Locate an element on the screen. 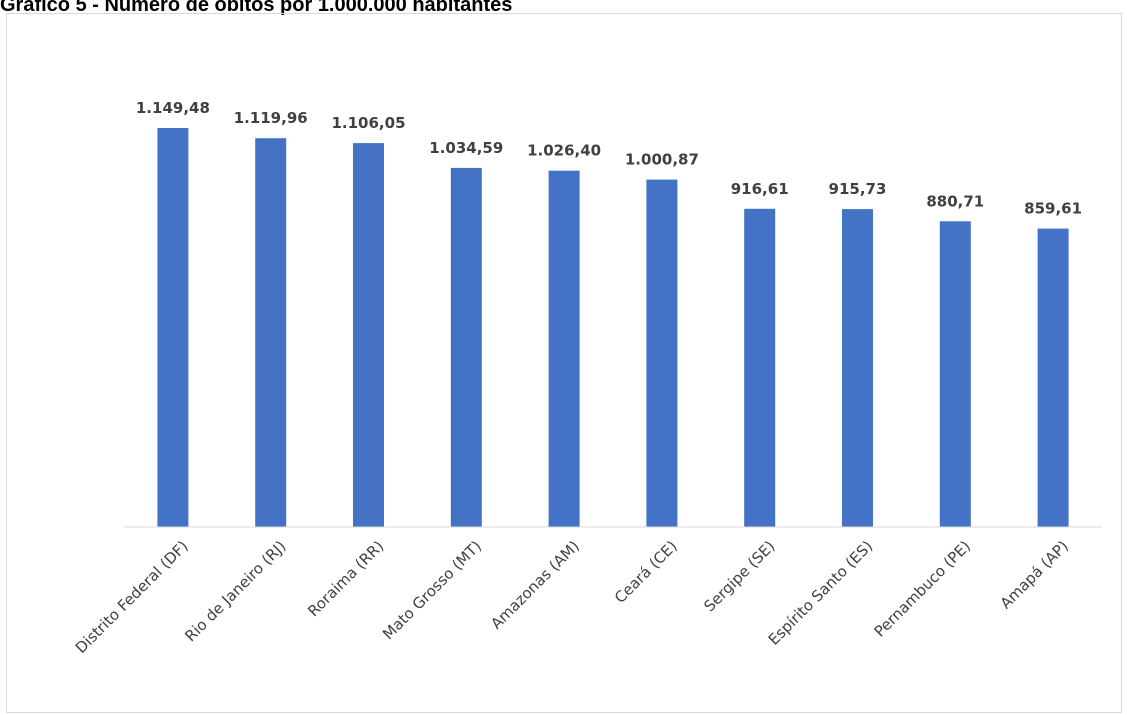  x-tick-label: Distrito Federal (DF) is located at coordinates (132, 597).